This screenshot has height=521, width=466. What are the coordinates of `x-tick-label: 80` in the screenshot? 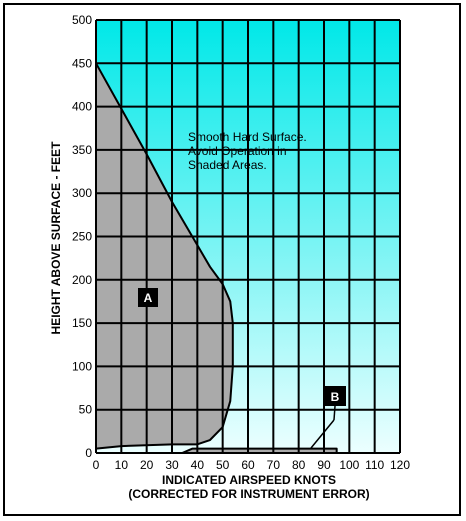 It's located at (299, 465).